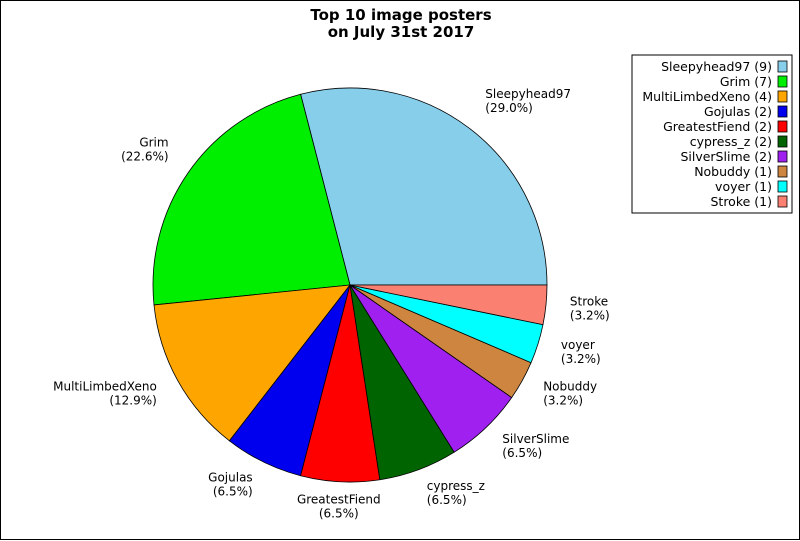  Describe the element at coordinates (782, 126) in the screenshot. I see `legend-swatch-greatestfiend` at that location.